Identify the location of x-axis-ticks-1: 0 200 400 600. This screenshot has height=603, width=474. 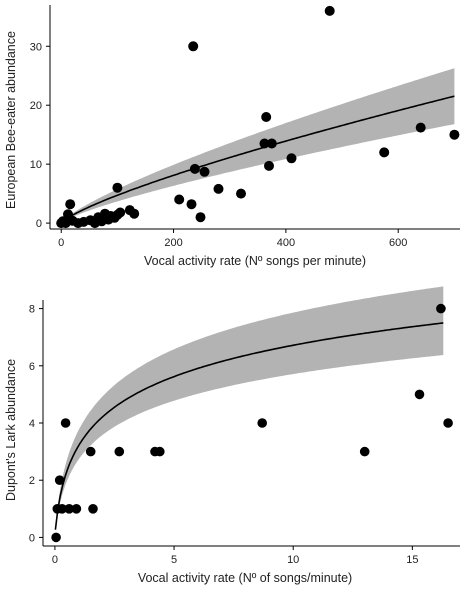
(232, 239).